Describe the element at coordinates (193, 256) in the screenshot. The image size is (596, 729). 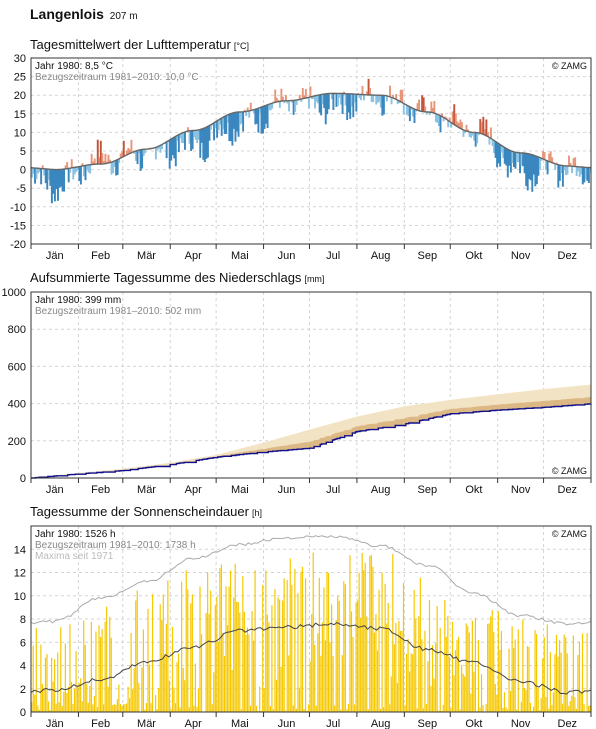
I see `temperature-month-label: Apr` at that location.